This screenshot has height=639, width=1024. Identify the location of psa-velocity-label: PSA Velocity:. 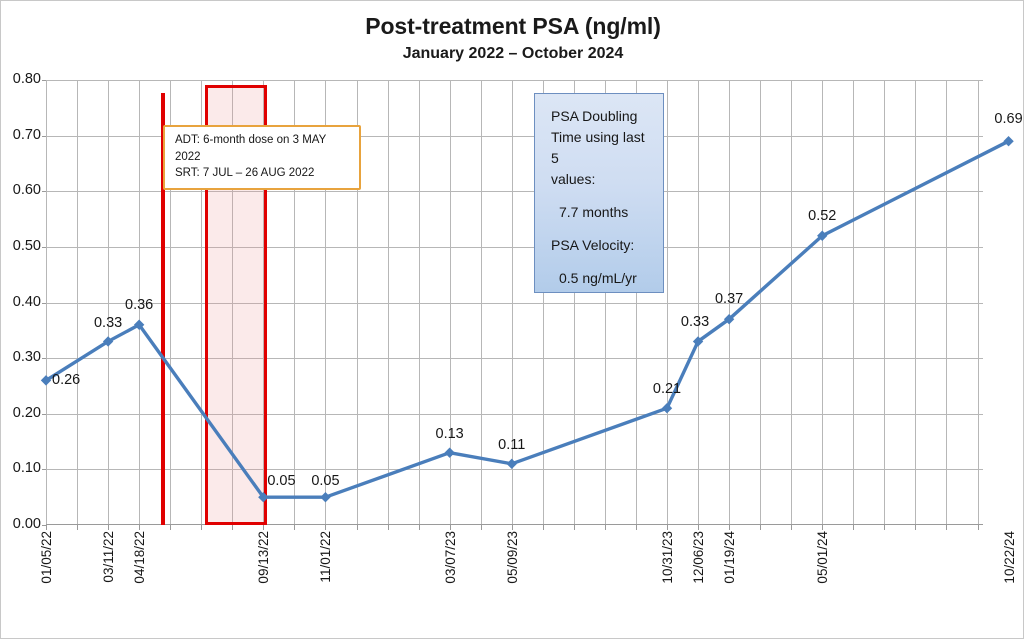
(593, 245).